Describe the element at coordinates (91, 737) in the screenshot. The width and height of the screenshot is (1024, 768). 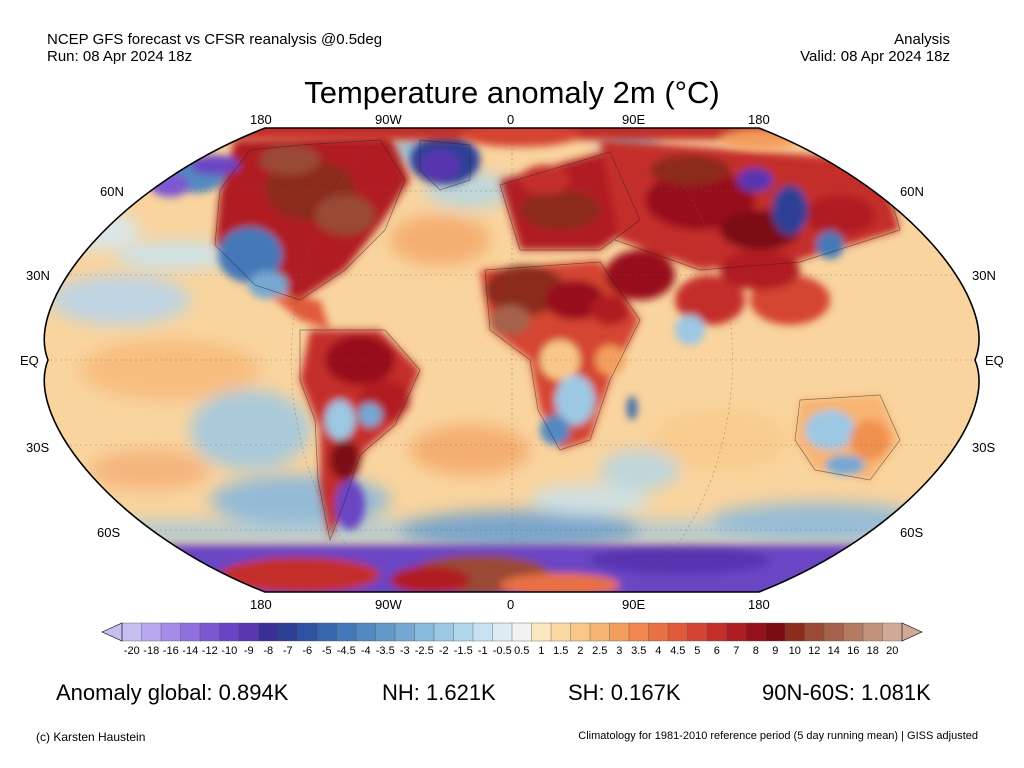
I see `copyright: (c) Karsten Haustein` at that location.